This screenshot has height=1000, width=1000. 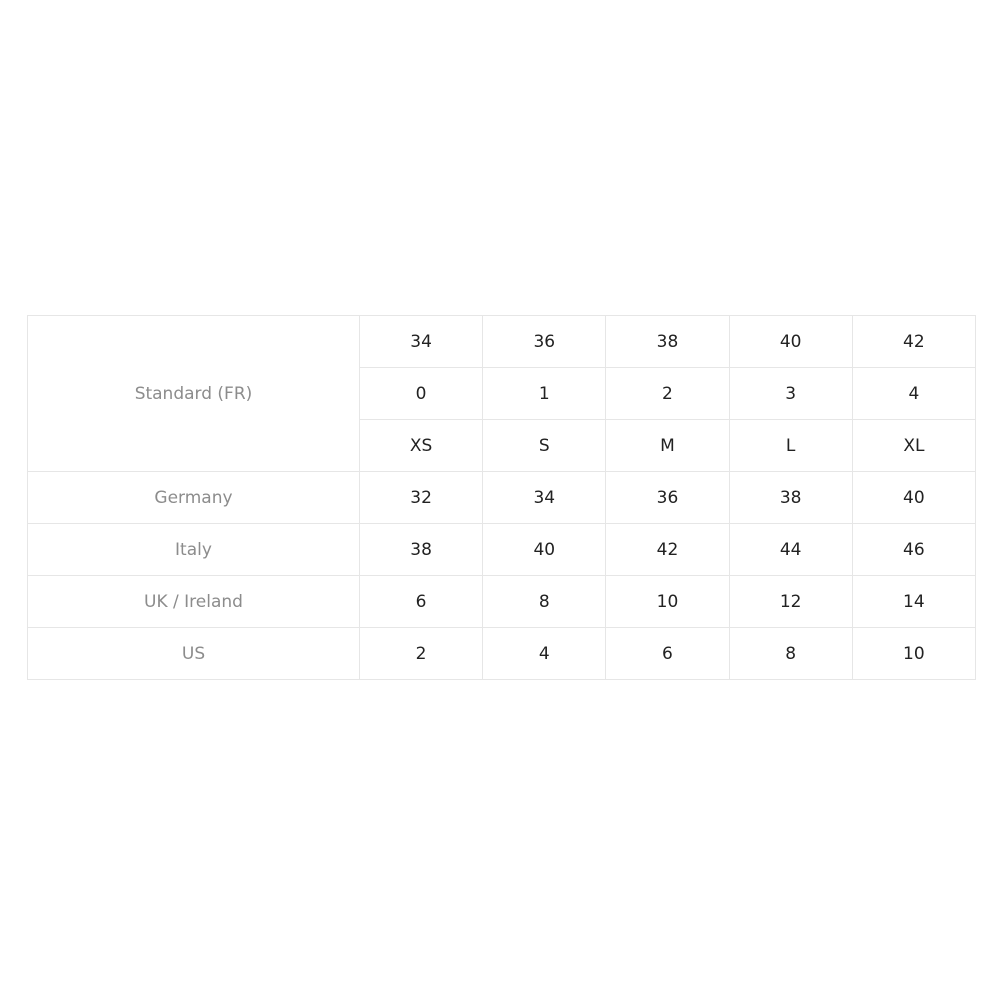 I want to click on row-label: UK / Ireland, so click(x=193, y=601).